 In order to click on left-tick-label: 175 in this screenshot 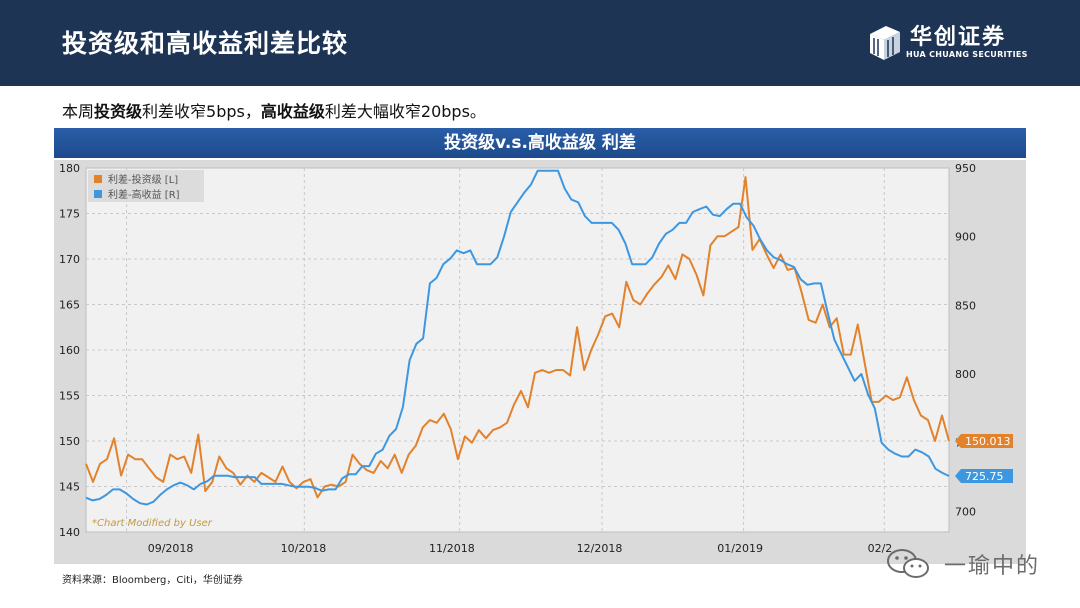, I will do `click(69, 214)`.